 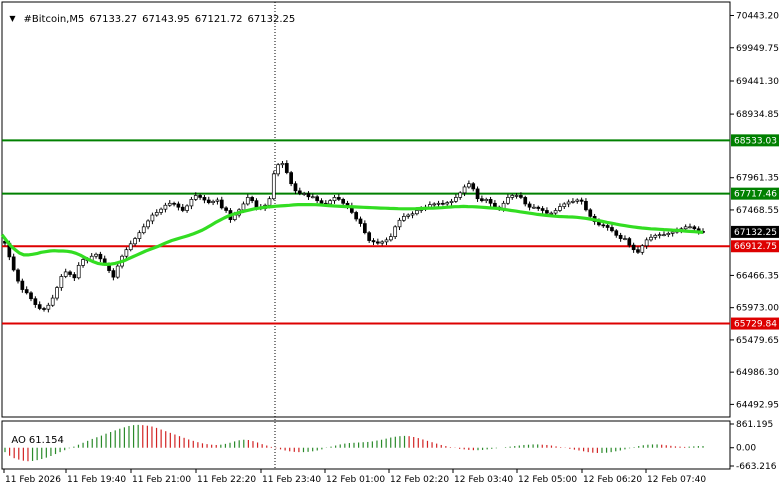 What do you see at coordinates (34, 435) in the screenshot?
I see `ao-indicator-label: AO 61.154` at bounding box center [34, 435].